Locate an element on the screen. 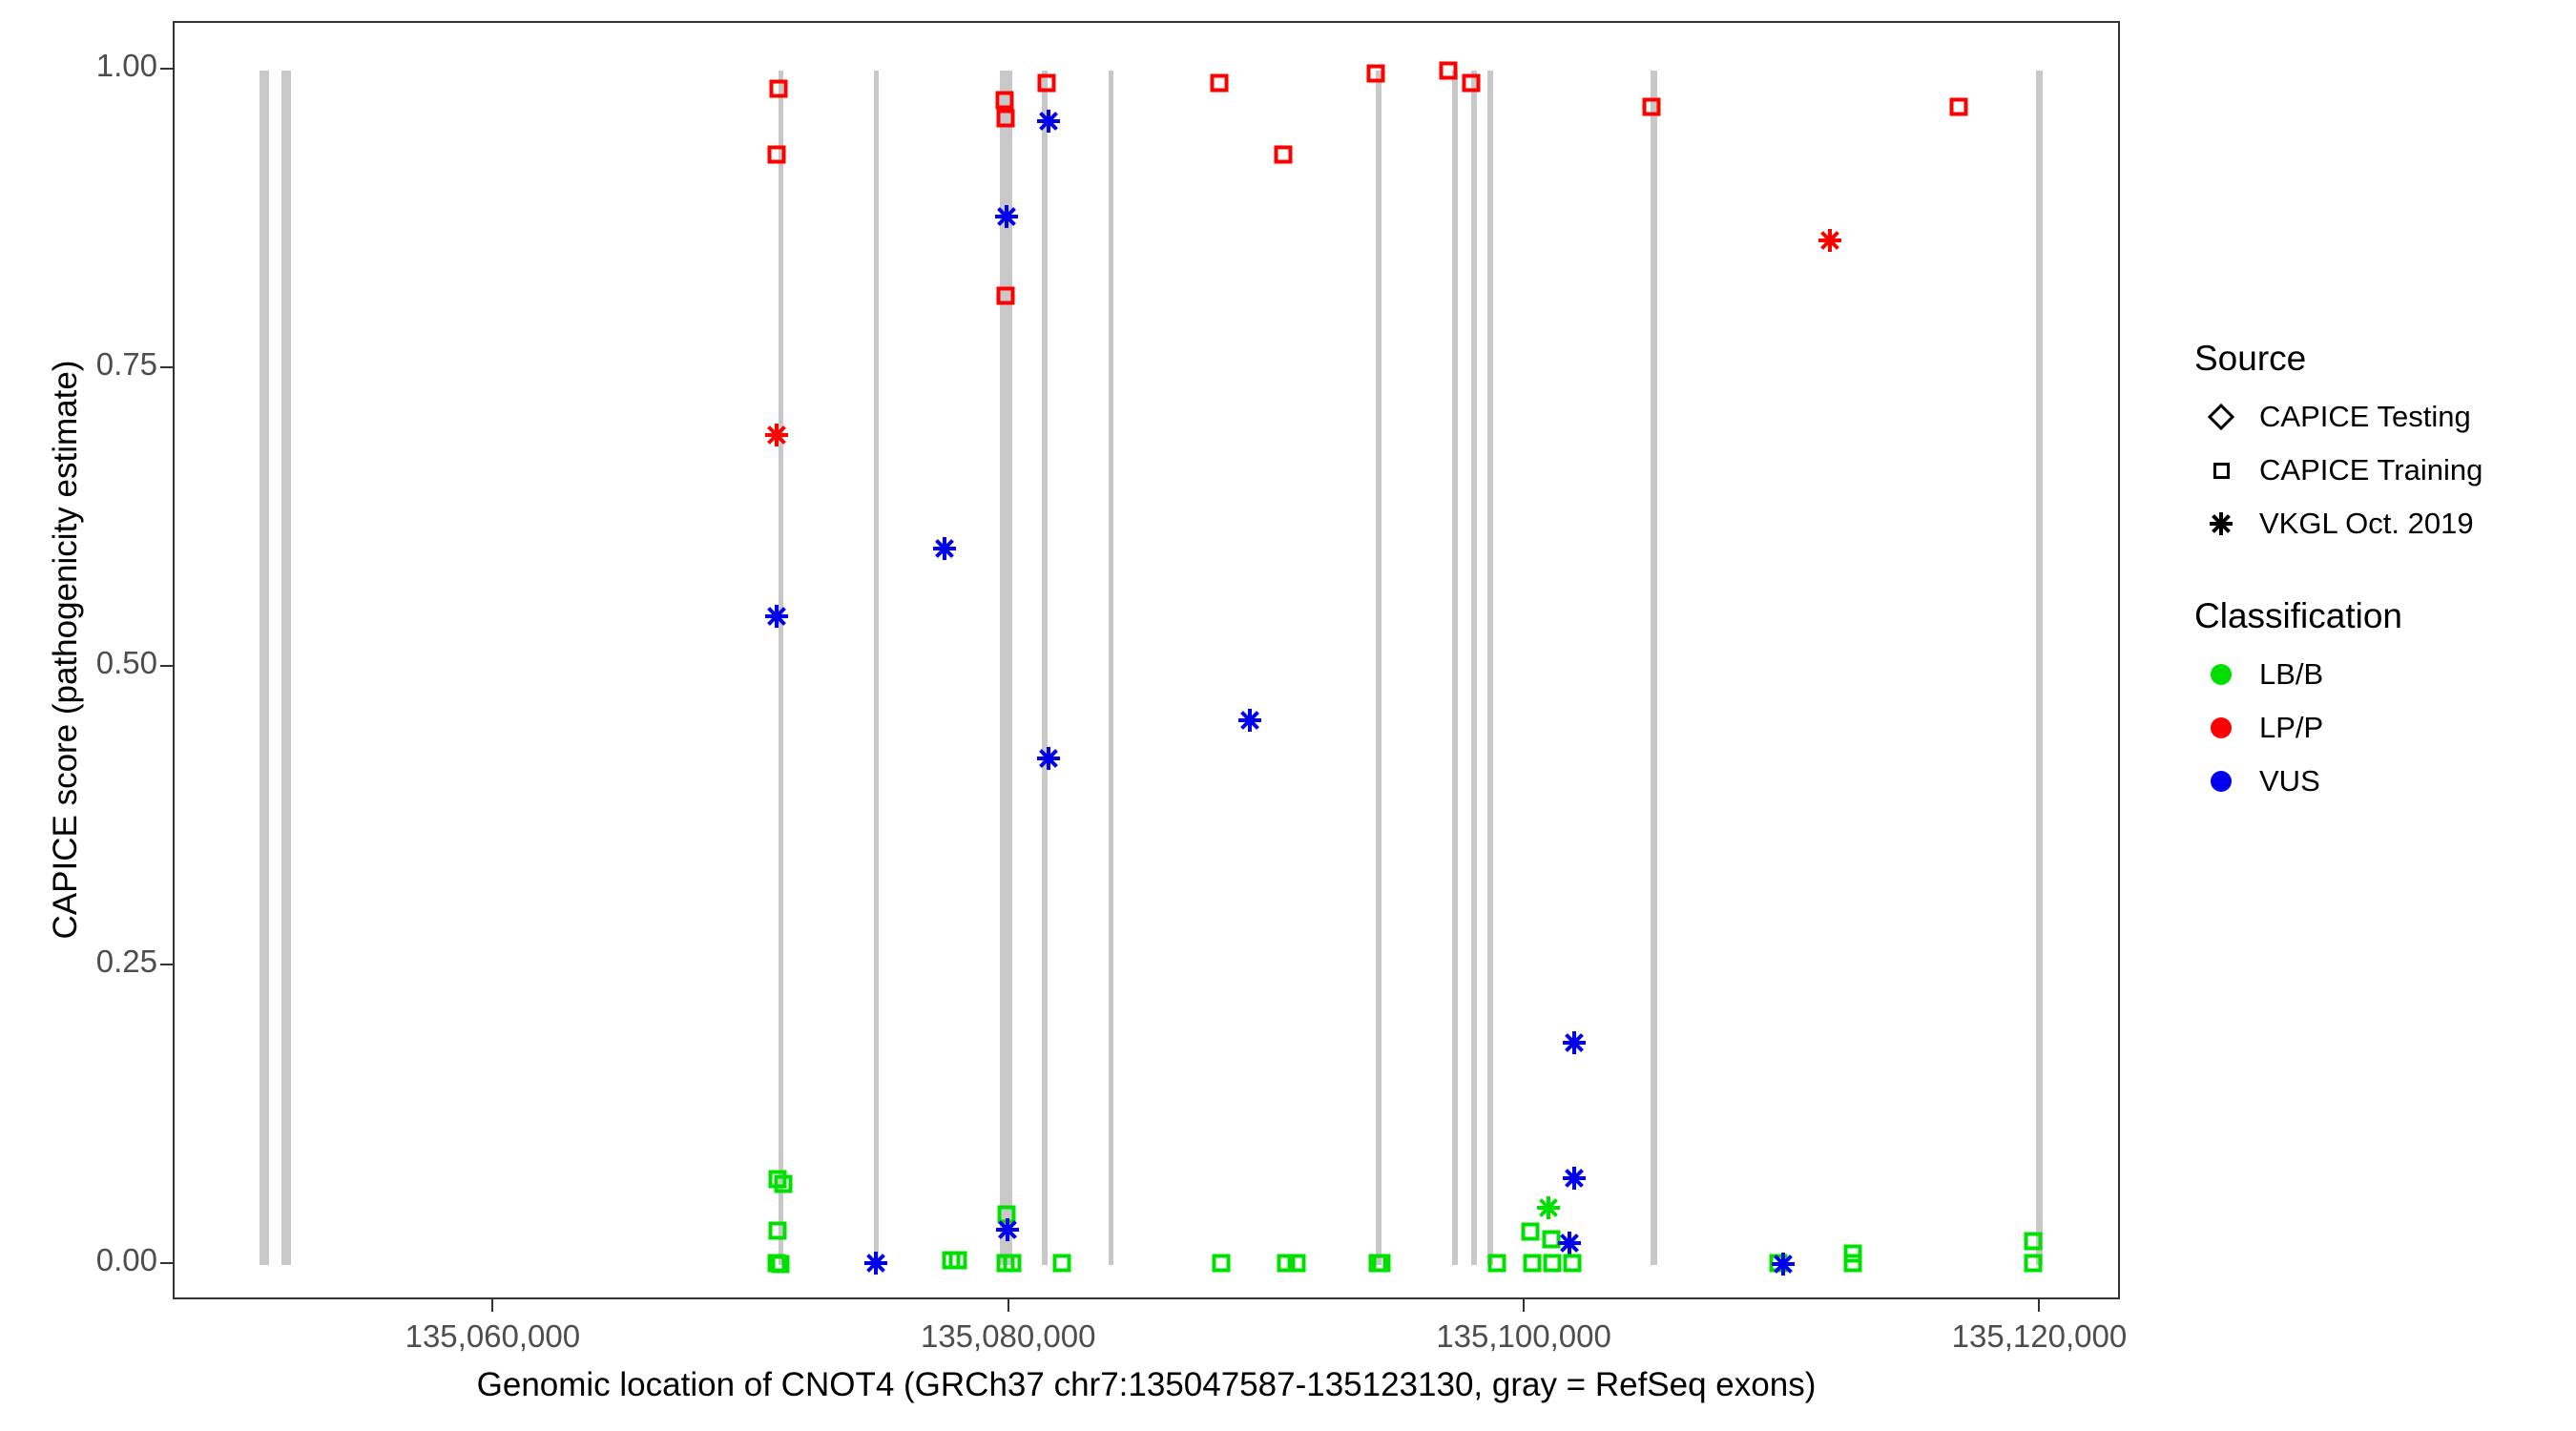 Image resolution: width=2576 pixels, height=1431 pixels. legend-item: CAPICE Training is located at coordinates (2380, 471).